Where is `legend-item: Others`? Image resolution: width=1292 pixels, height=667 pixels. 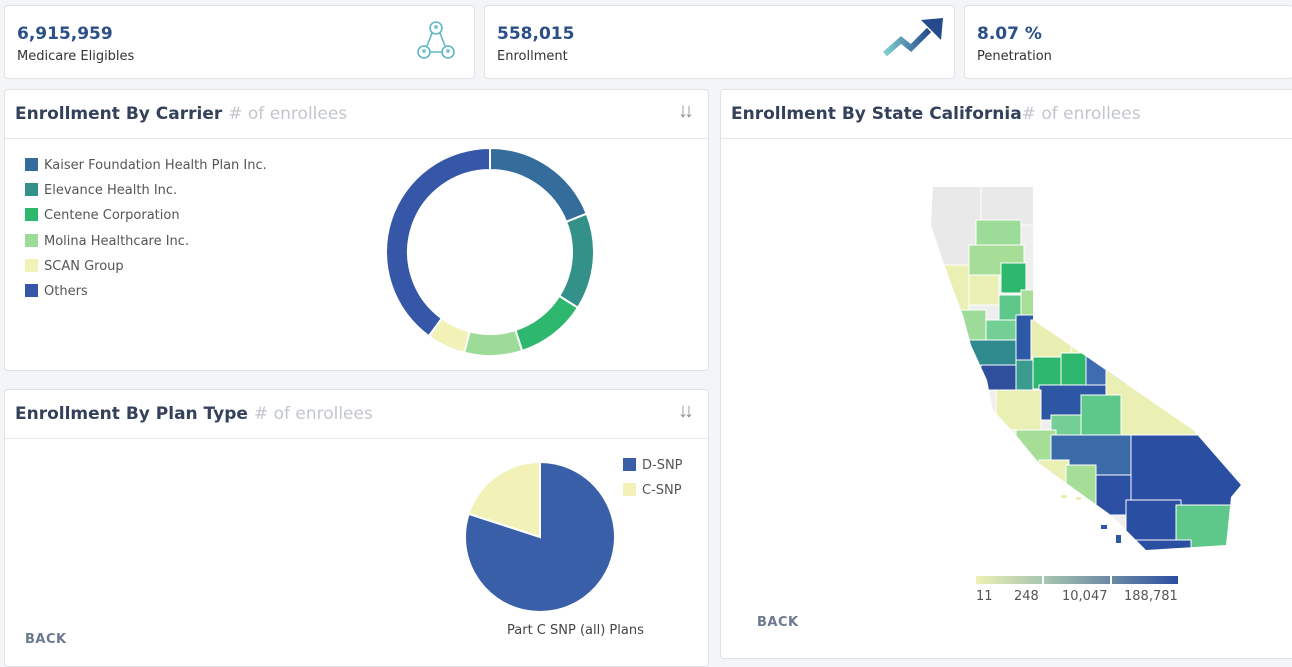 legend-item: Others is located at coordinates (56, 291).